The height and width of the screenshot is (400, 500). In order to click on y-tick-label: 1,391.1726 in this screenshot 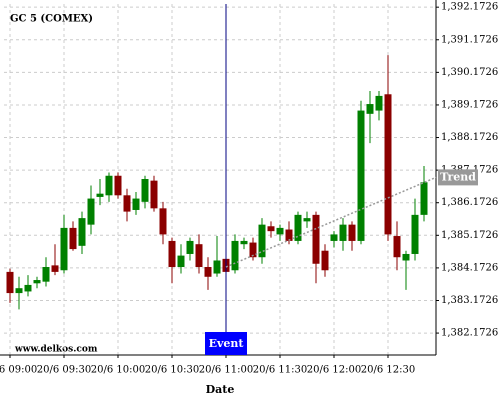, I will do `click(469, 39)`.